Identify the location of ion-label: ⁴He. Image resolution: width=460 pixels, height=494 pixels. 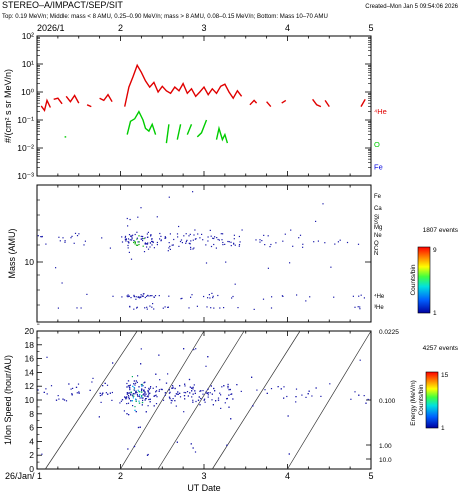
(379, 296).